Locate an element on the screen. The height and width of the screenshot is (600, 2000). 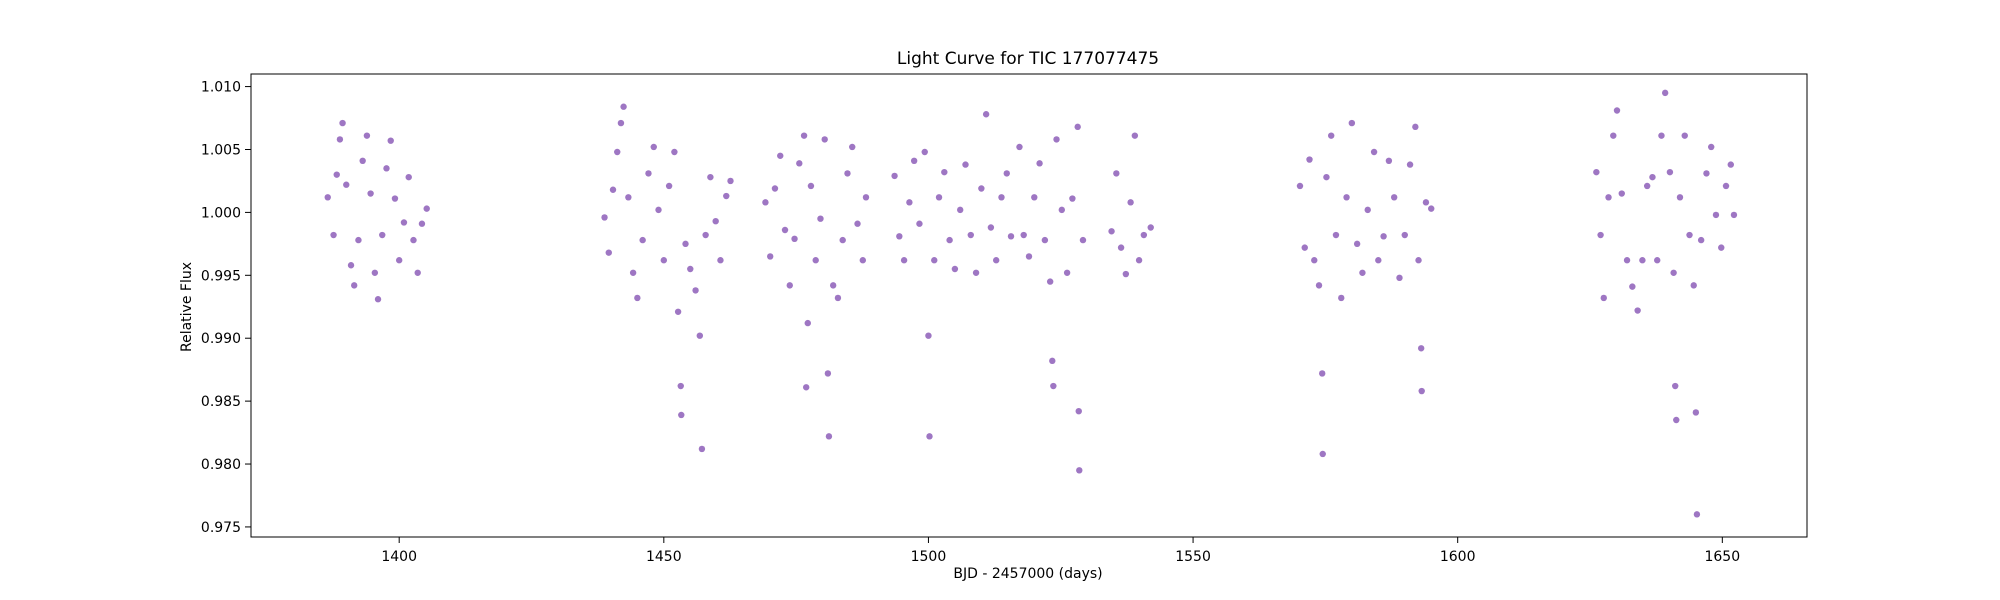
y-tick-label: 0.990 is located at coordinates (221, 339).